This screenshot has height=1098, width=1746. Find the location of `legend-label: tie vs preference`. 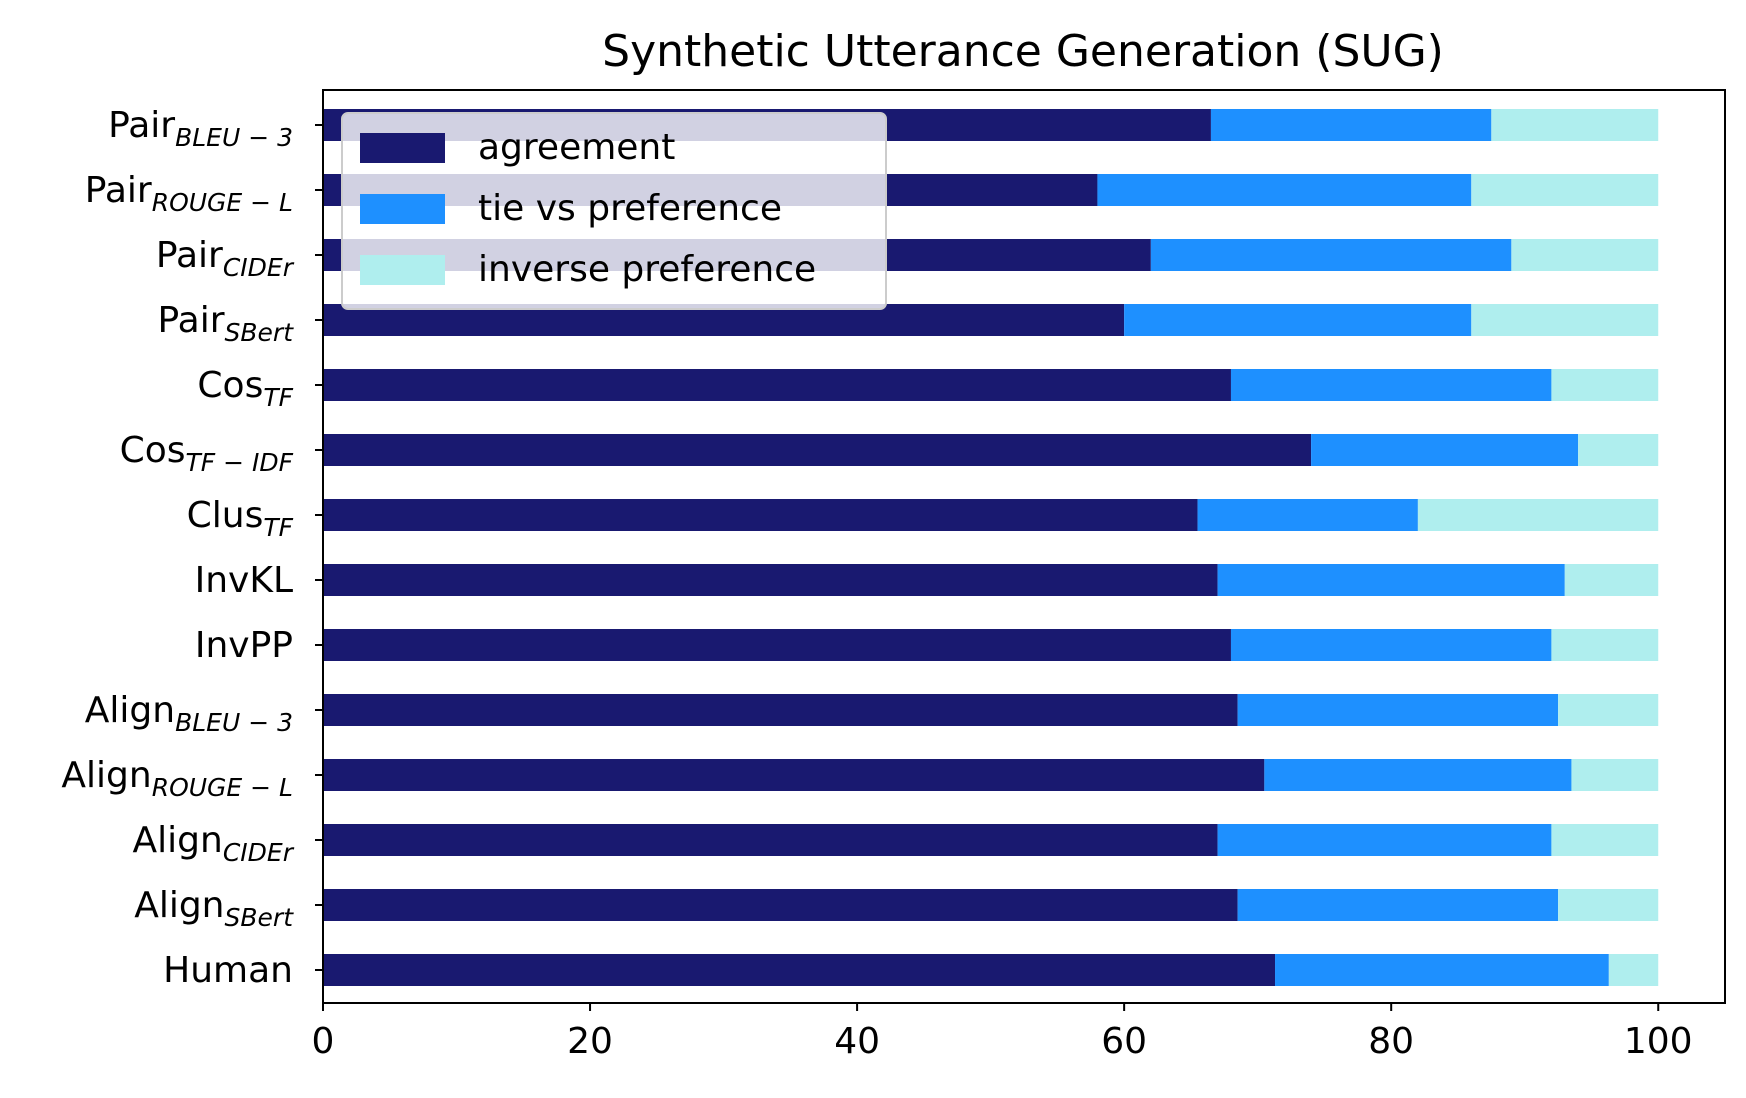

legend-label: tie vs preference is located at coordinates (630, 208).